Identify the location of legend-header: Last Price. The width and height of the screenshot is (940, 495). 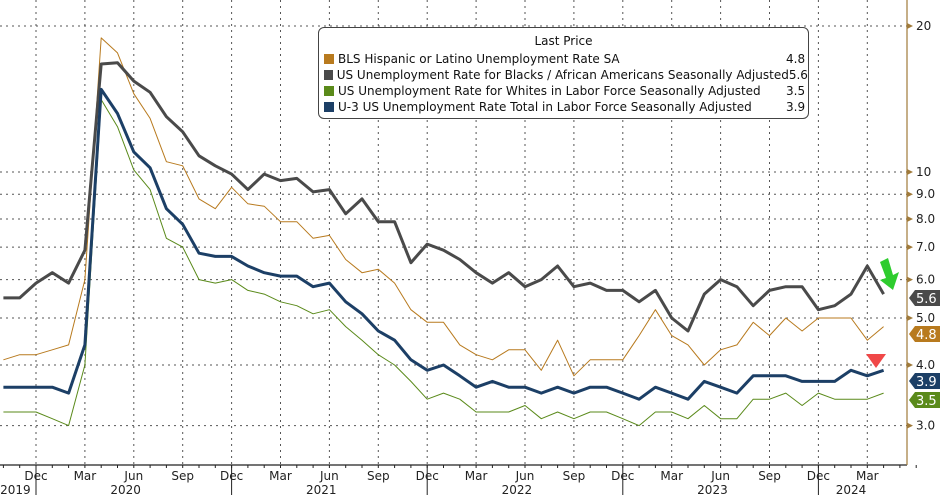
(563, 41).